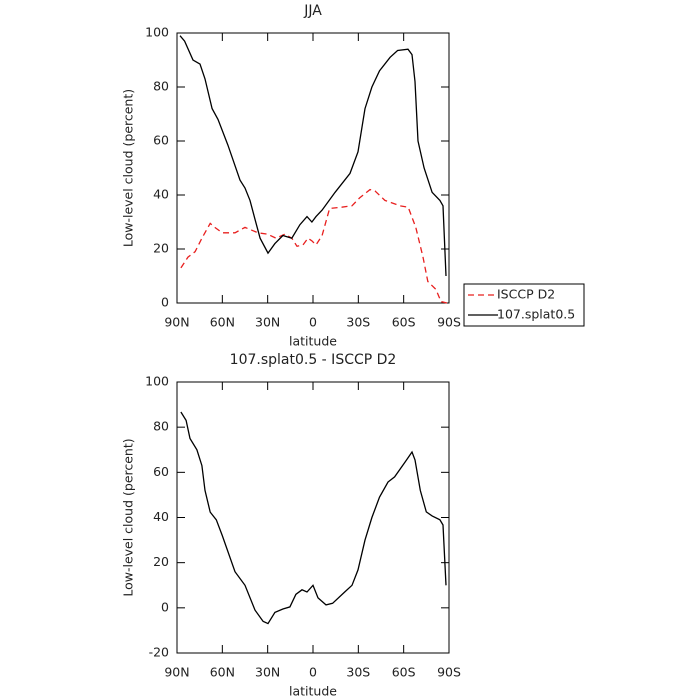  What do you see at coordinates (159, 652) in the screenshot?
I see `y-tick-label: -20` at bounding box center [159, 652].